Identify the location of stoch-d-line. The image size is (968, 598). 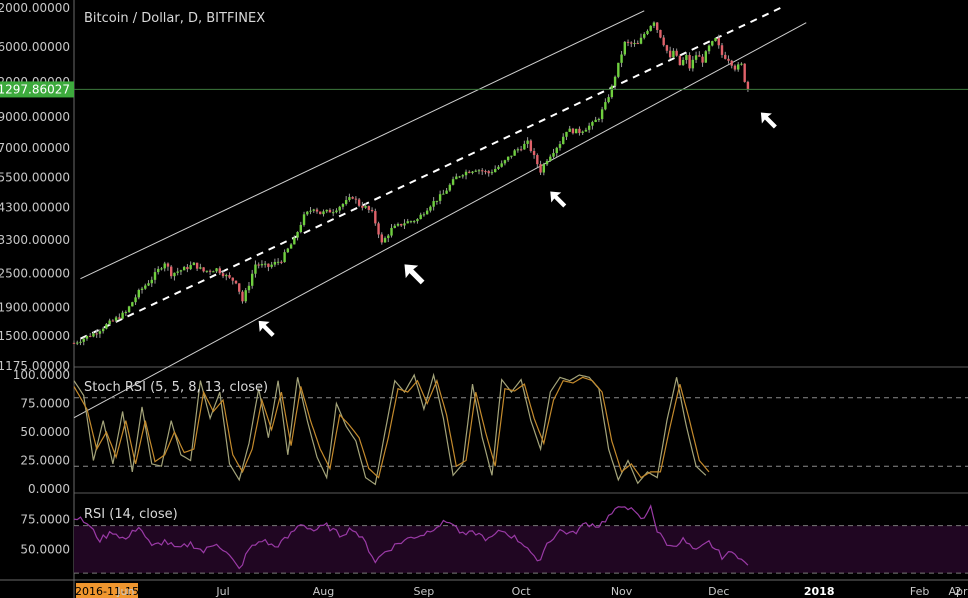
(391, 427).